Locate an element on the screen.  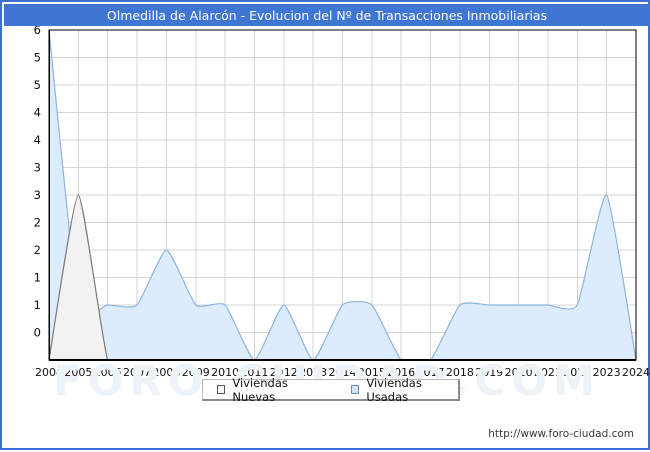
svg-text: 2009 is located at coordinates (196, 372).